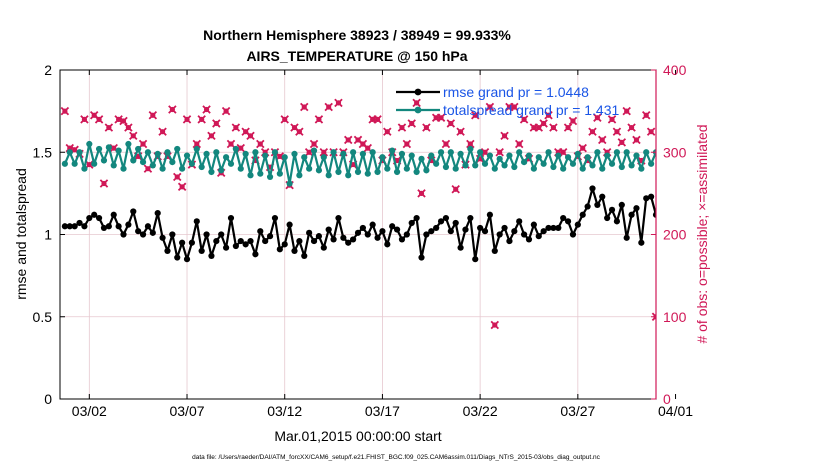 This screenshot has width=830, height=470. What do you see at coordinates (667, 399) in the screenshot?
I see `y2-tick-label: 0` at bounding box center [667, 399].